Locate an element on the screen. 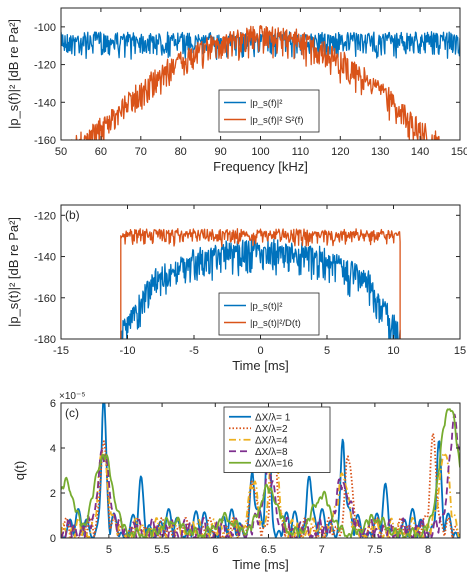 The height and width of the screenshot is (580, 467). y-tick-label: 6 is located at coordinates (53, 404).